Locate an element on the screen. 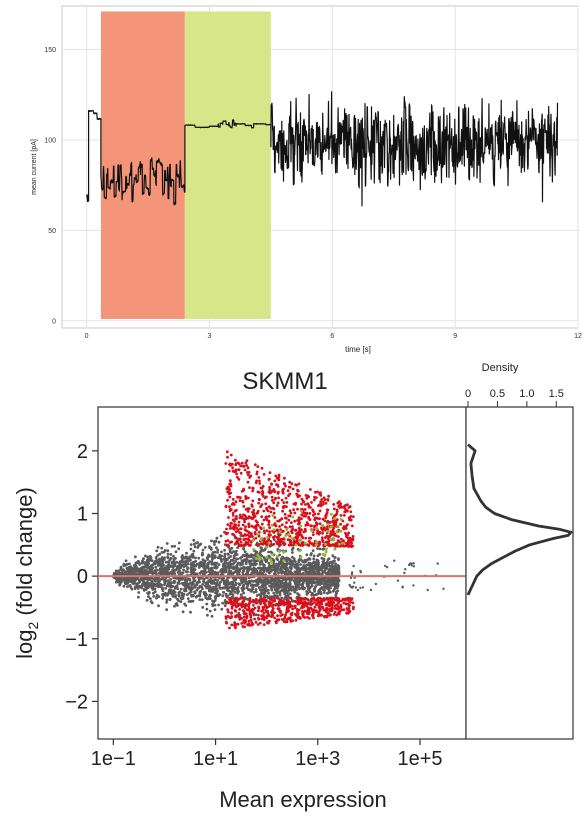 The image size is (585, 816). chart2-title: SKMM1 is located at coordinates (284, 381).